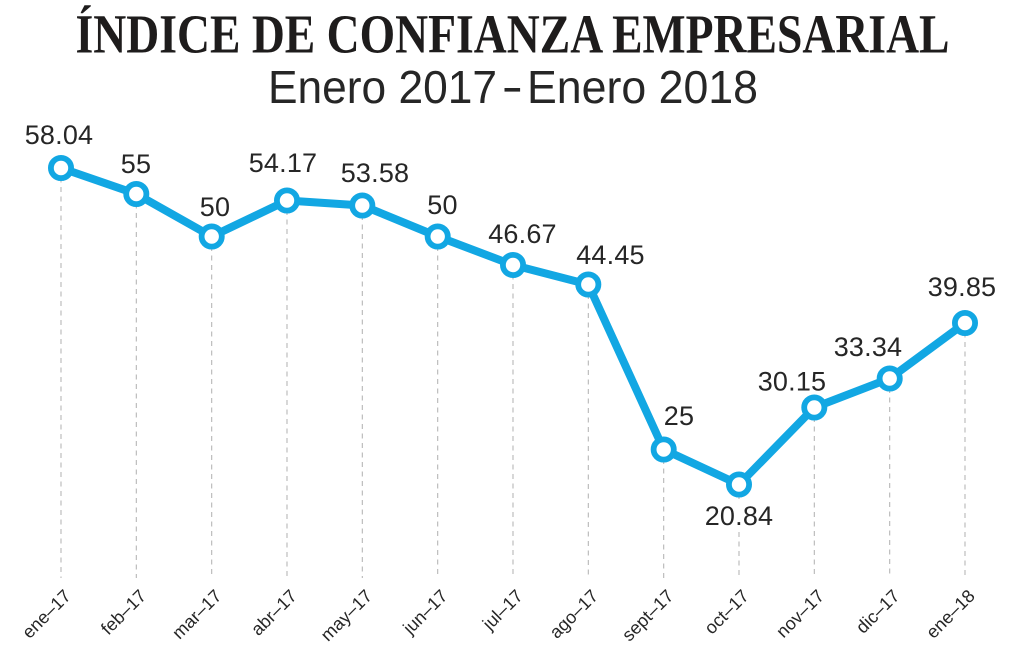 This screenshot has width=1025, height=651. What do you see at coordinates (513, 34) in the screenshot?
I see `svg-text:ÍNDICE DE CONFIANZA EMPRESARIA: ÍNDICE DE CONFIANZA EMPRESARIAL` at bounding box center [513, 34].